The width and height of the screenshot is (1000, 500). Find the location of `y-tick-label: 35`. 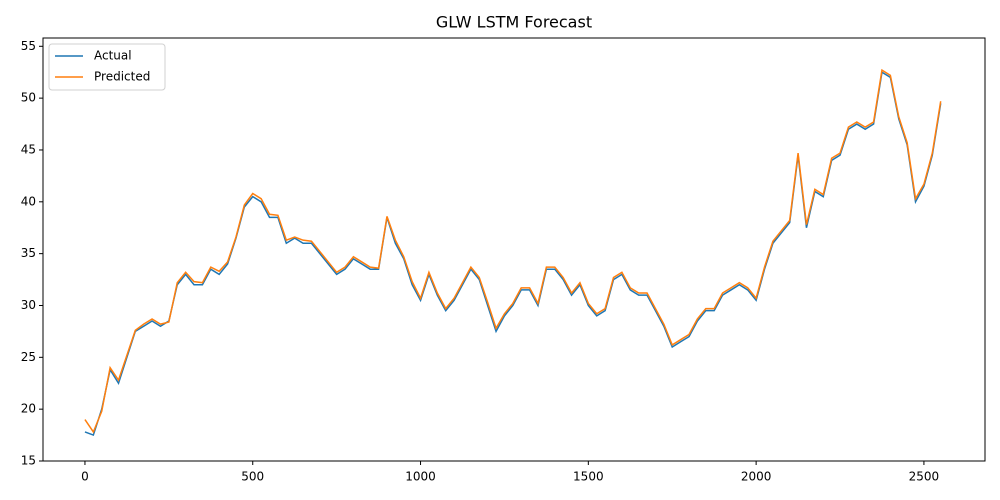

y-tick-label: 35 is located at coordinates (28, 253).